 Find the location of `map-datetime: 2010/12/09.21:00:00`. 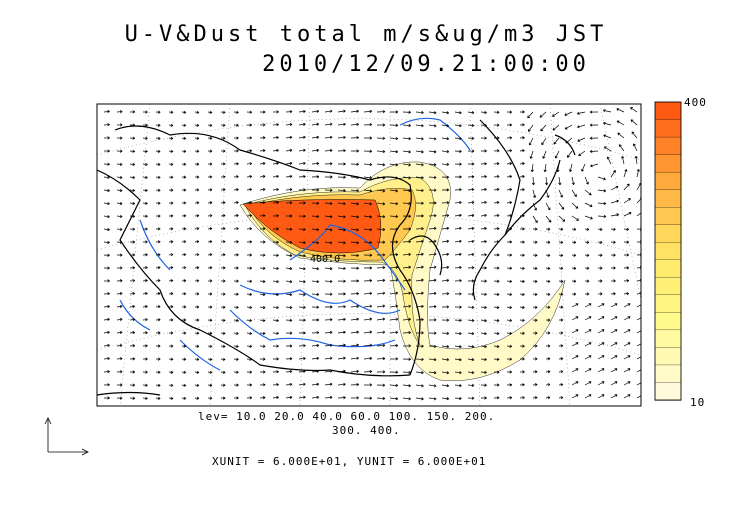

map-datetime: 2010/12/09.21:00:00 is located at coordinates (426, 64).